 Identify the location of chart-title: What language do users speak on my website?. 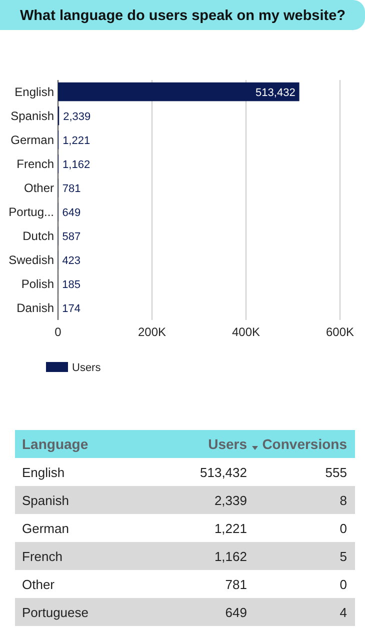
(183, 16).